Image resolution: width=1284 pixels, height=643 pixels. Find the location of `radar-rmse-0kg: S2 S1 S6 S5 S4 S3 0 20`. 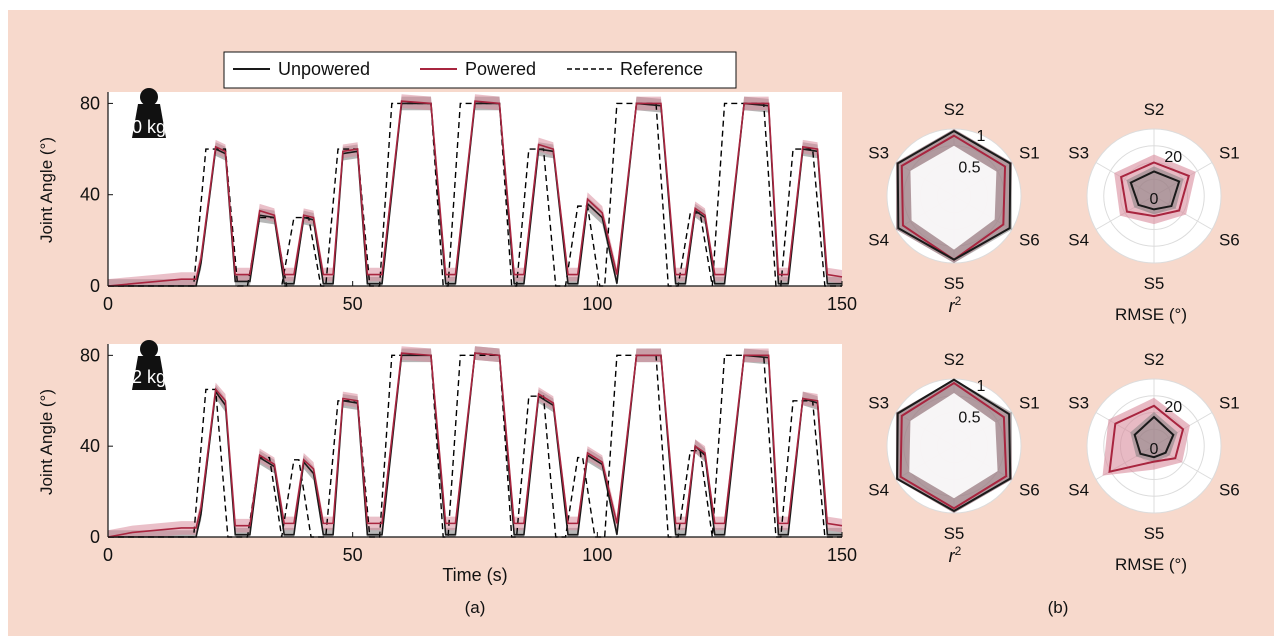

radar-rmse-0kg: S2 S1 S6 S5 S4 S3 0 20 is located at coordinates (1153, 196).